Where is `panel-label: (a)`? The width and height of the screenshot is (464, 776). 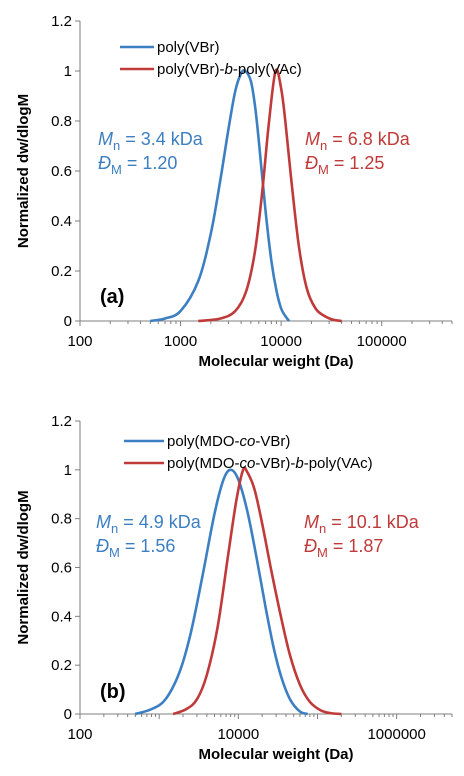 panel-label: (a) is located at coordinates (112, 297).